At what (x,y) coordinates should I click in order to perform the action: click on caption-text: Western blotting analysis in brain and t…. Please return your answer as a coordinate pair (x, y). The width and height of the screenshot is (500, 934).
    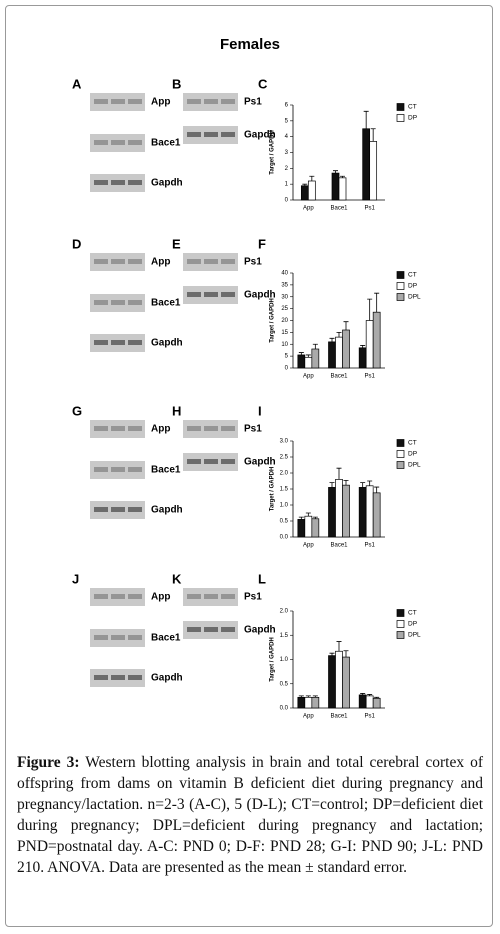
    Looking at the image, I should click on (250, 815).